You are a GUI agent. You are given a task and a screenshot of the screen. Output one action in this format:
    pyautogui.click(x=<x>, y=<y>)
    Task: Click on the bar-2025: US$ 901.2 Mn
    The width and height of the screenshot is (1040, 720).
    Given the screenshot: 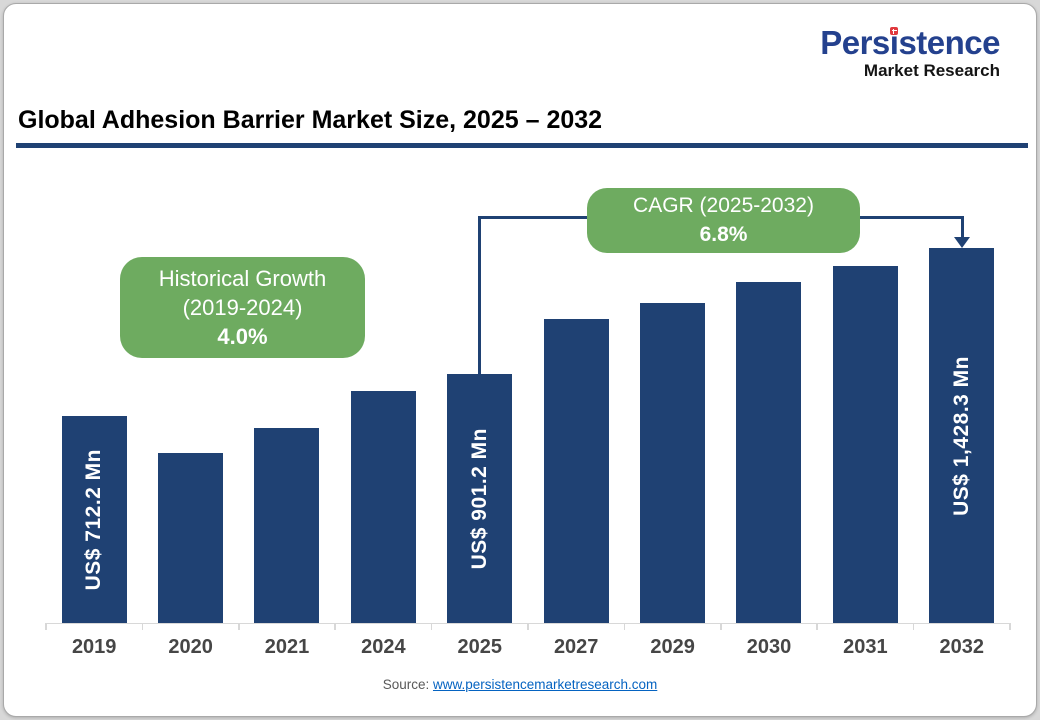 What is the action you would take?
    pyautogui.click(x=480, y=498)
    